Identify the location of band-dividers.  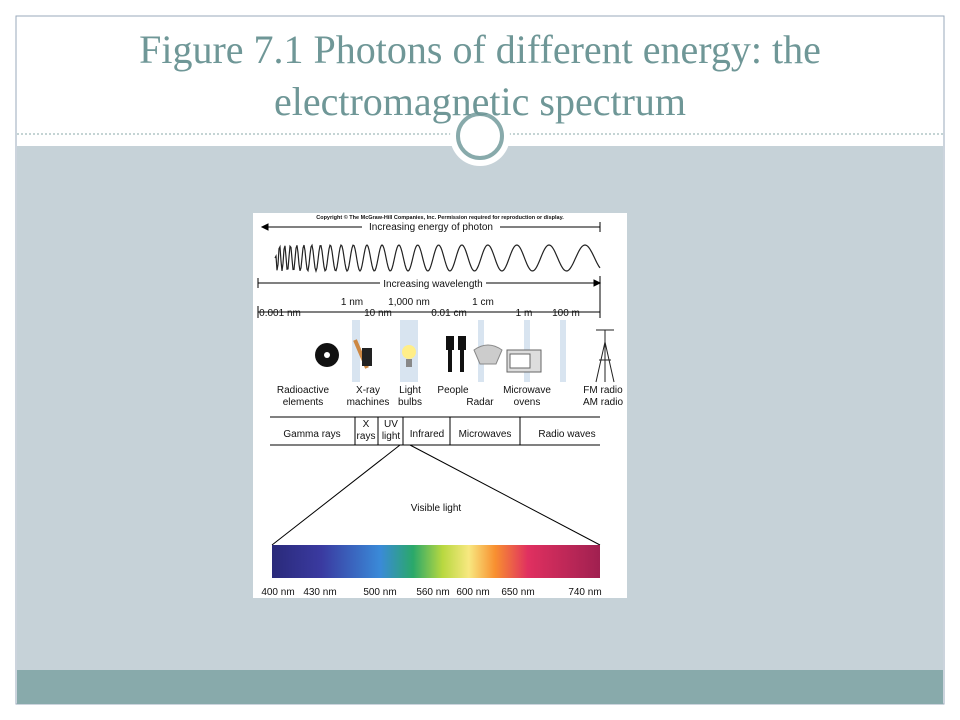
(437, 431).